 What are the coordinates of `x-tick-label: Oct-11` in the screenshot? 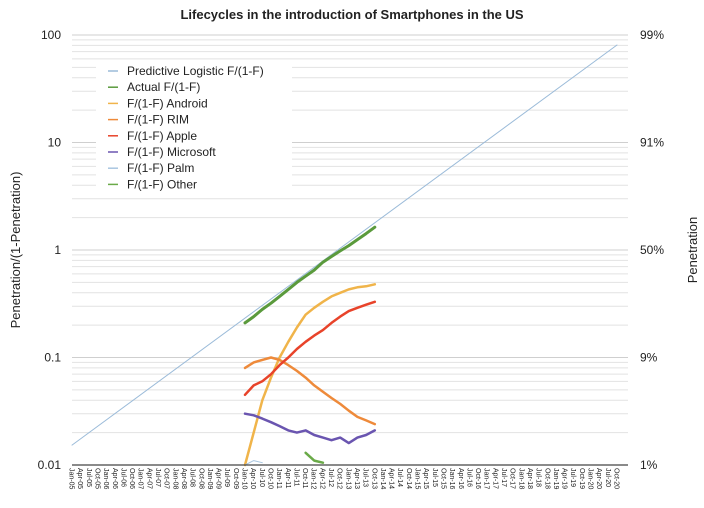 It's located at (304, 478).